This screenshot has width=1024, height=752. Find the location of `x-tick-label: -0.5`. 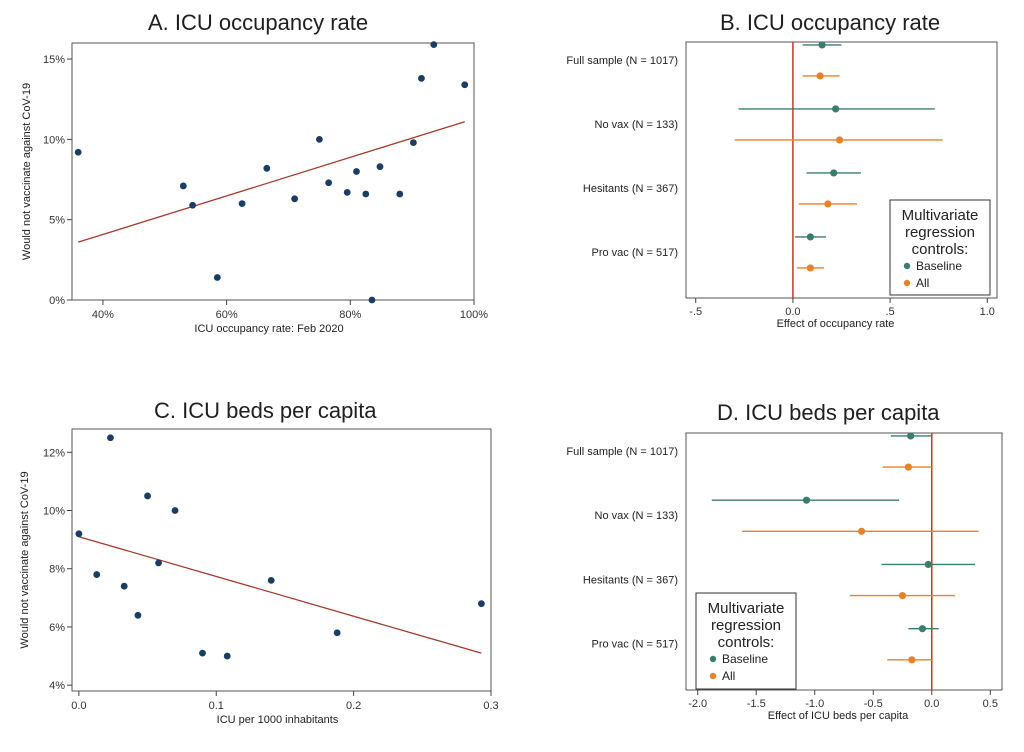

x-tick-label: -0.5 is located at coordinates (873, 704).